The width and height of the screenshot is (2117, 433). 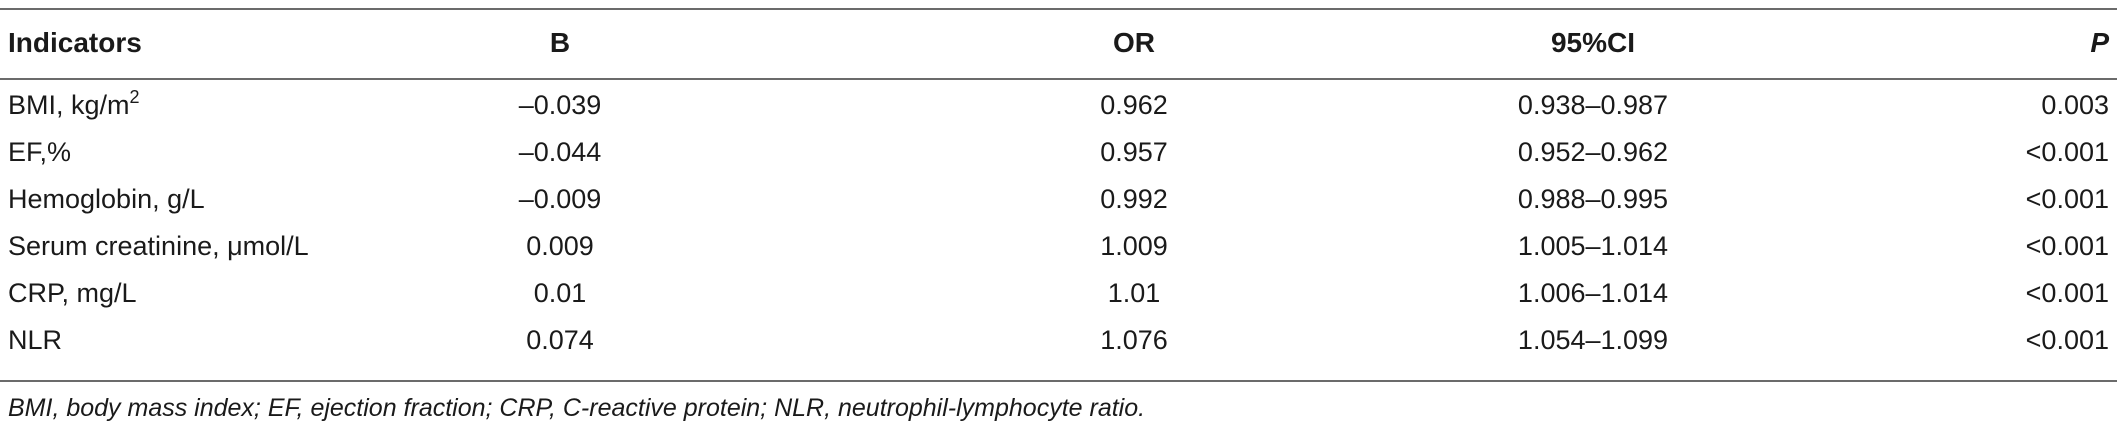 I want to click on header-or: OR, so click(x=1134, y=42).